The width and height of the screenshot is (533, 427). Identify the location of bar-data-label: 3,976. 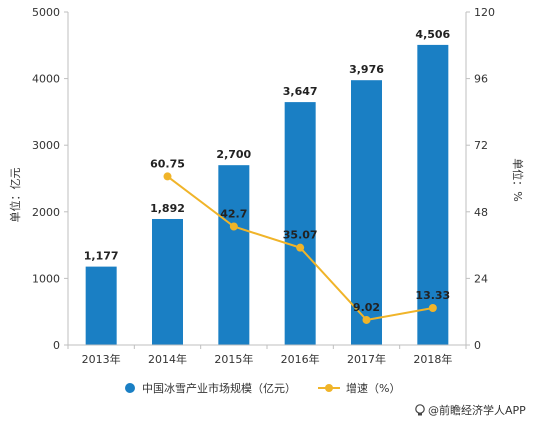
(366, 69).